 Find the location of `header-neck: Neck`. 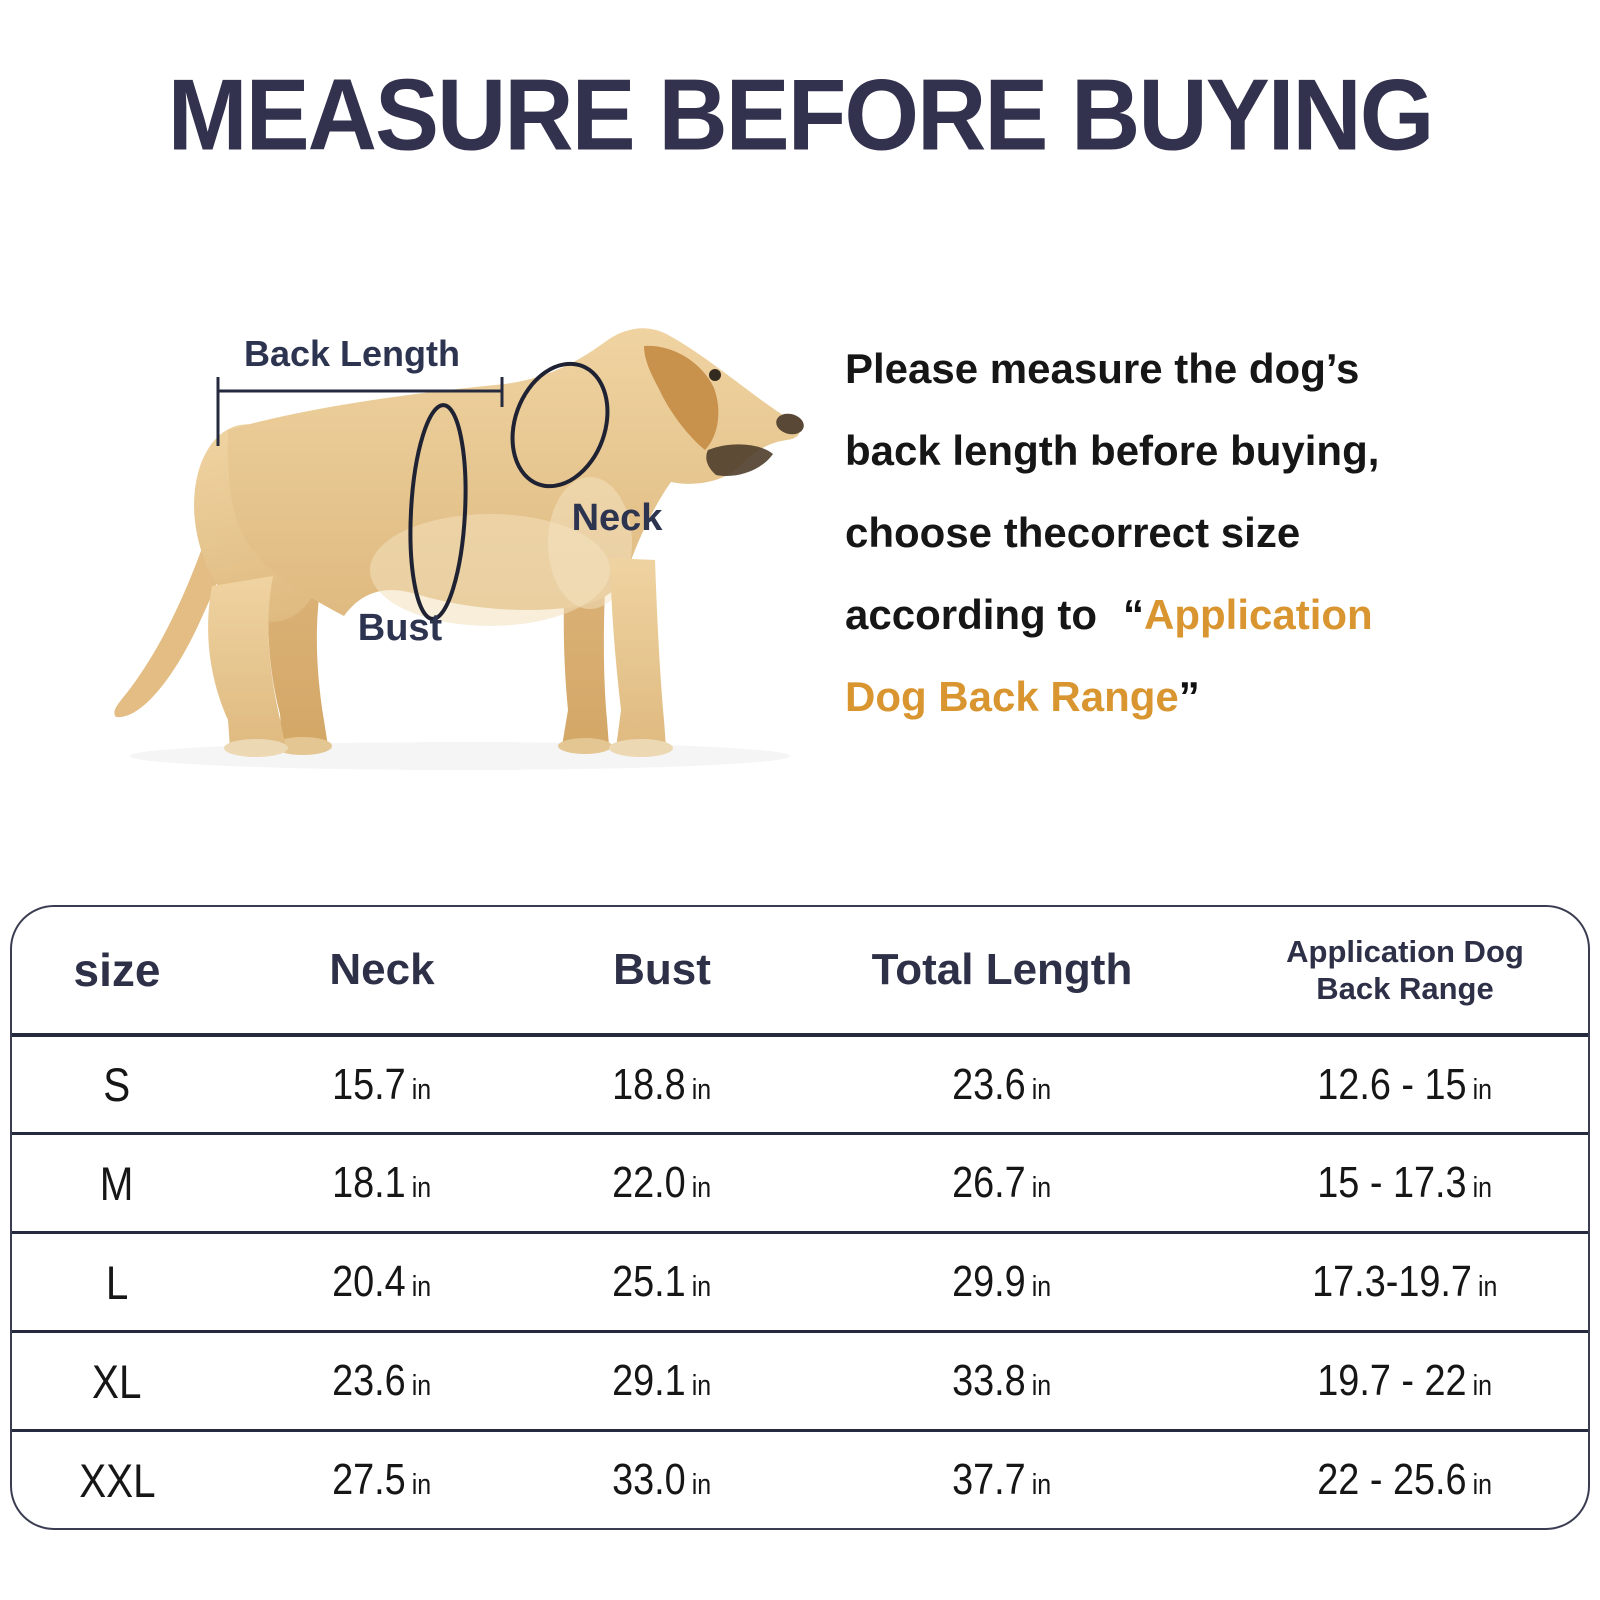

header-neck: Neck is located at coordinates (382, 969).